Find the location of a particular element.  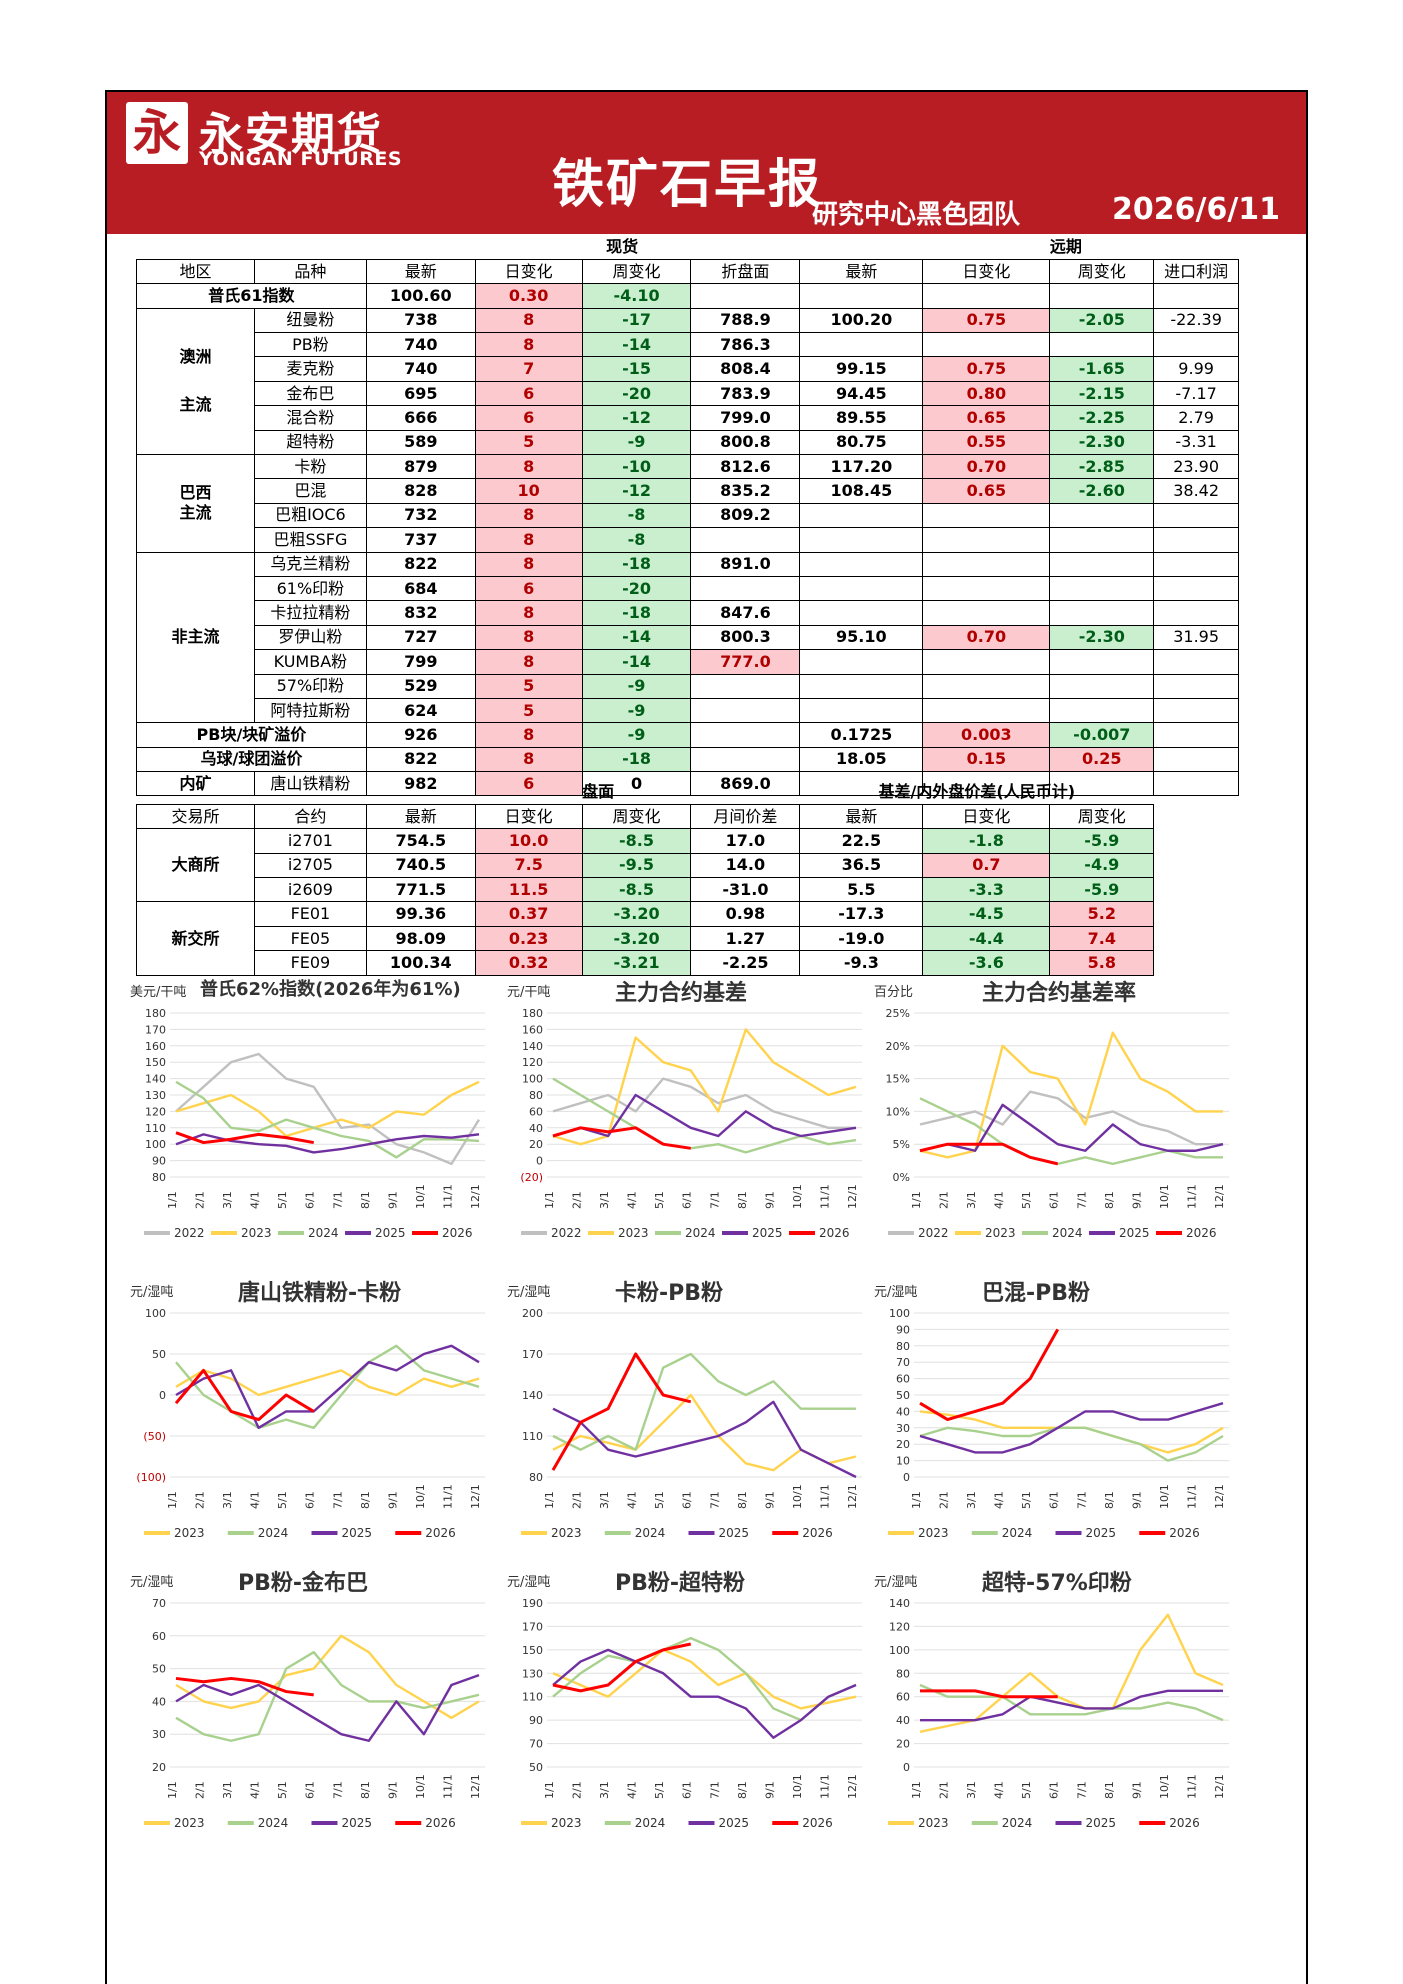

converted-price: 777.0 is located at coordinates (745, 662).